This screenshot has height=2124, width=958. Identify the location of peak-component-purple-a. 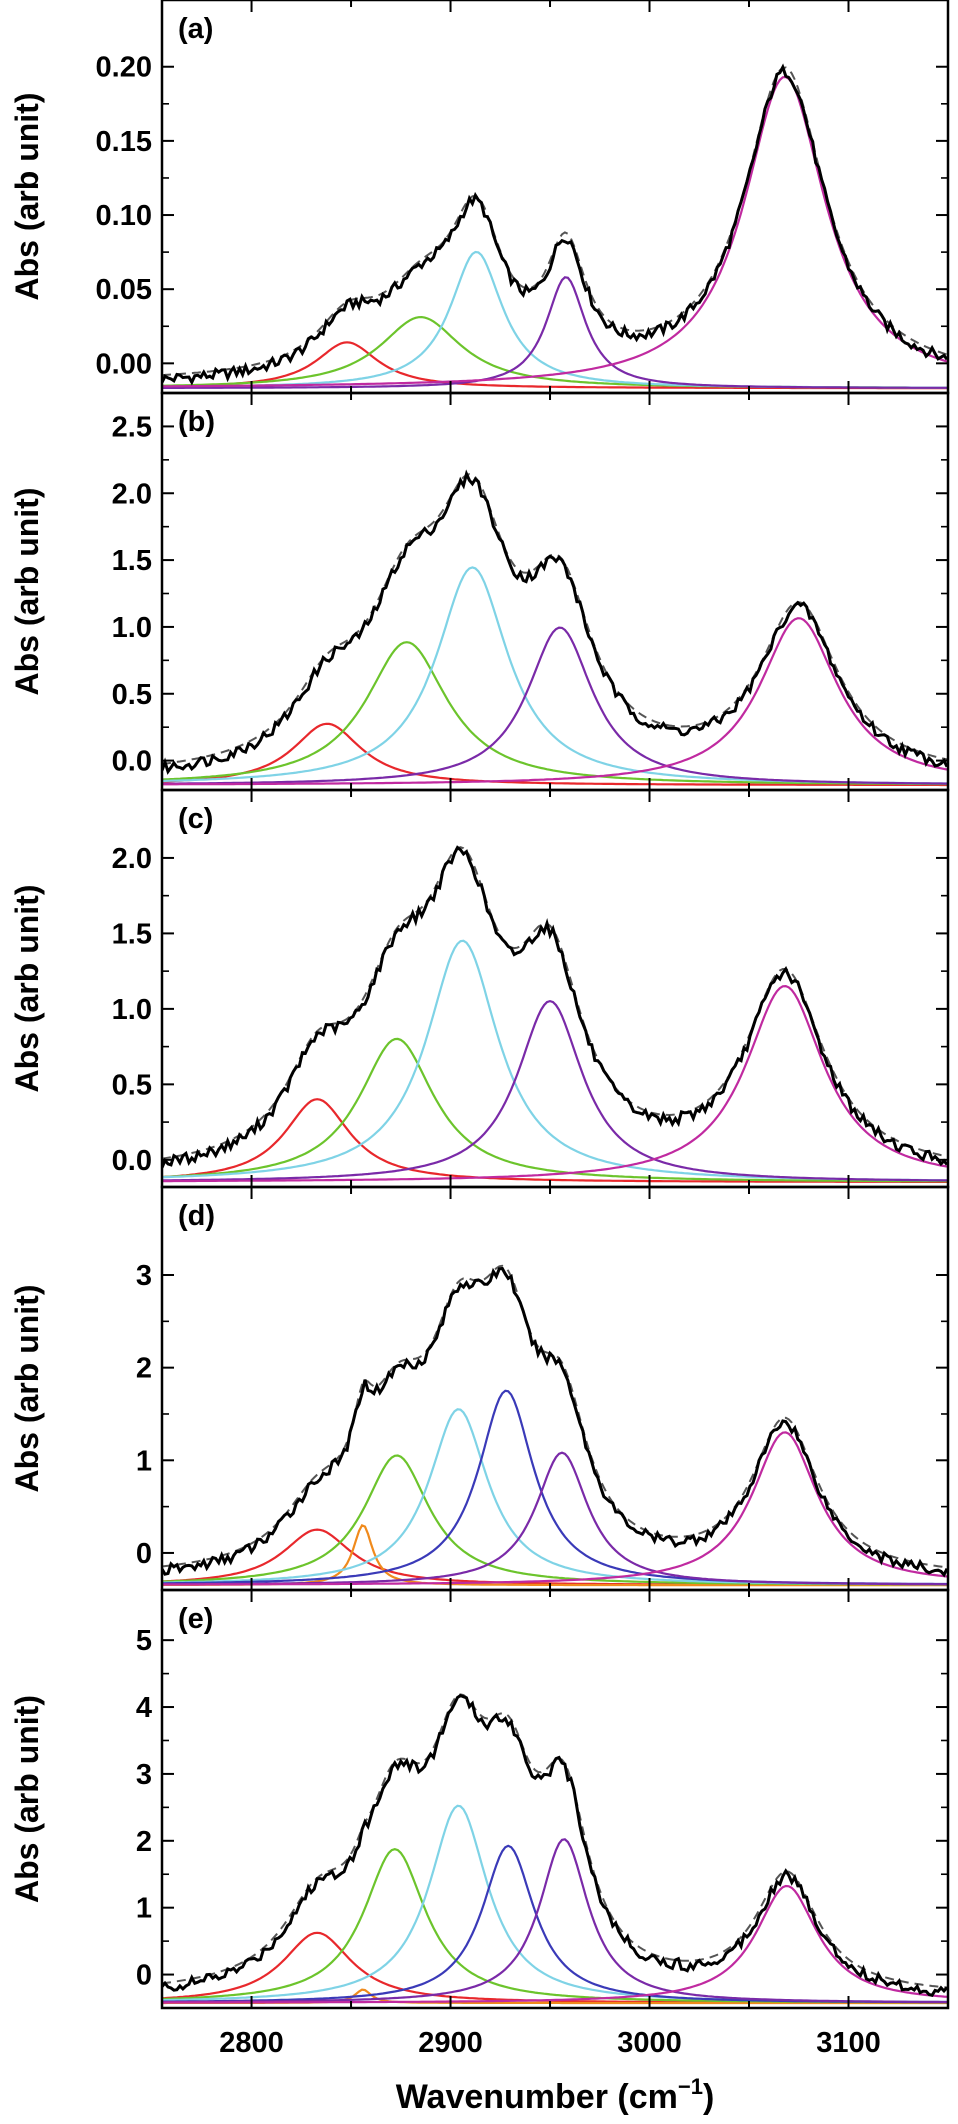
(554, 332).